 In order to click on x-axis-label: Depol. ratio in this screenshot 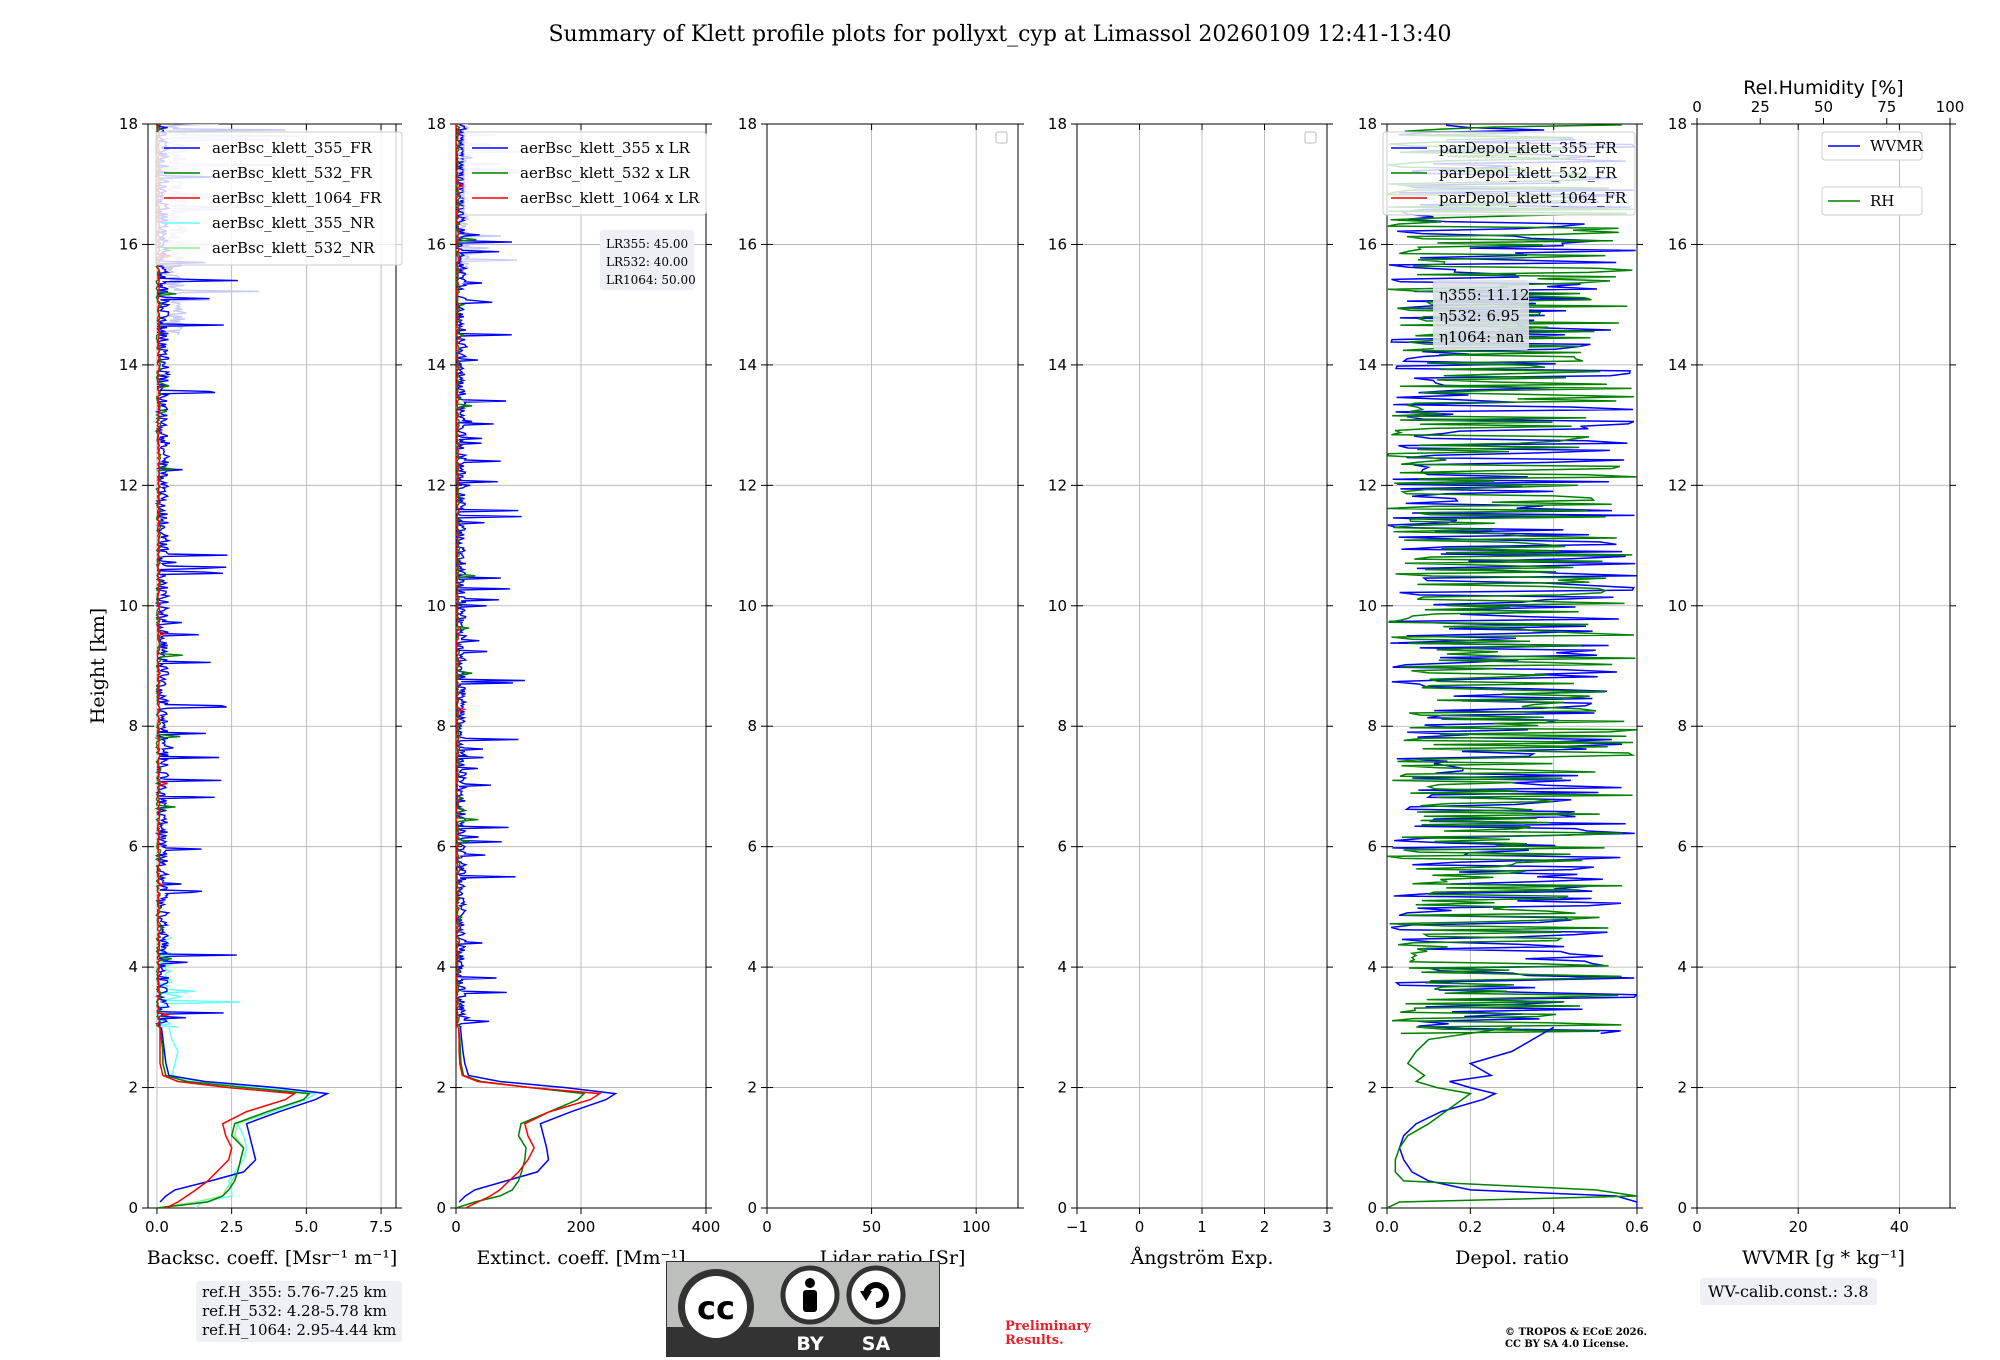, I will do `click(1512, 1258)`.